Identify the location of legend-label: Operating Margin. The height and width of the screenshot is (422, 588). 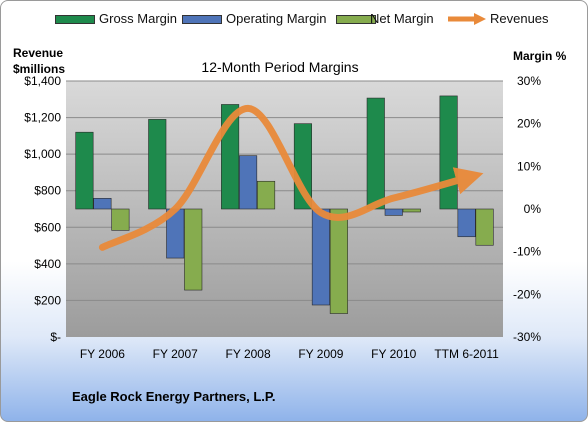
(276, 18).